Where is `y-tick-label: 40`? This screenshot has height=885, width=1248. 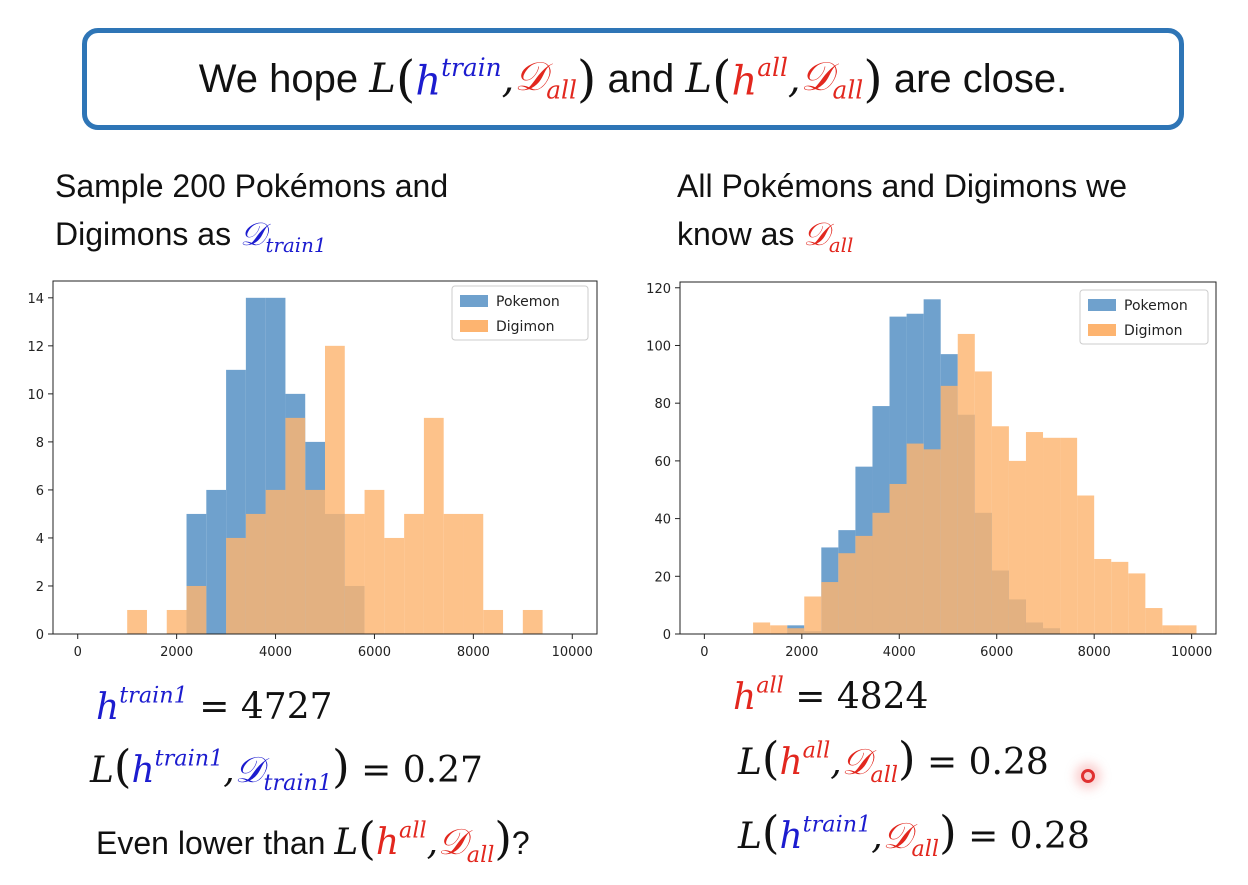
y-tick-label: 40 is located at coordinates (662, 520).